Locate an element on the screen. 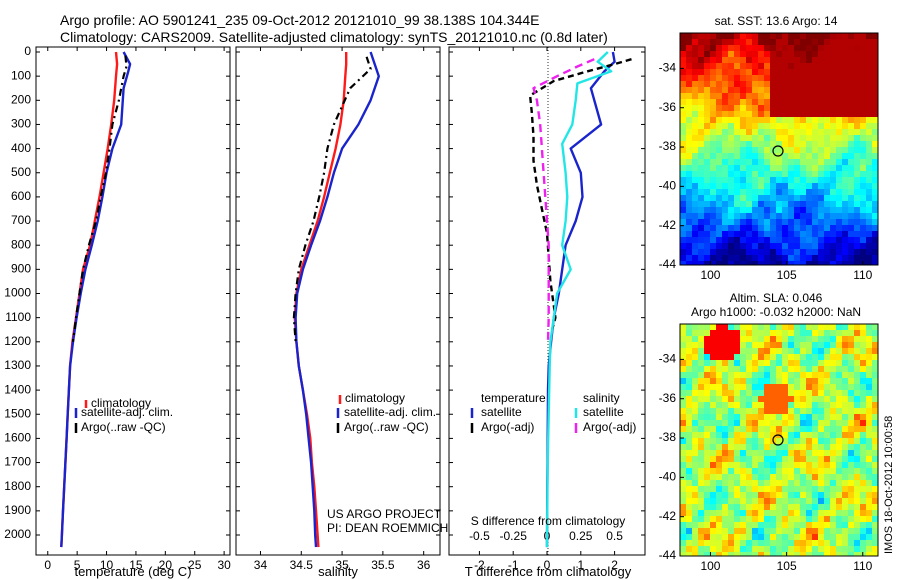 This screenshot has width=900, height=580. x-tick-label: 35 is located at coordinates (342, 565).